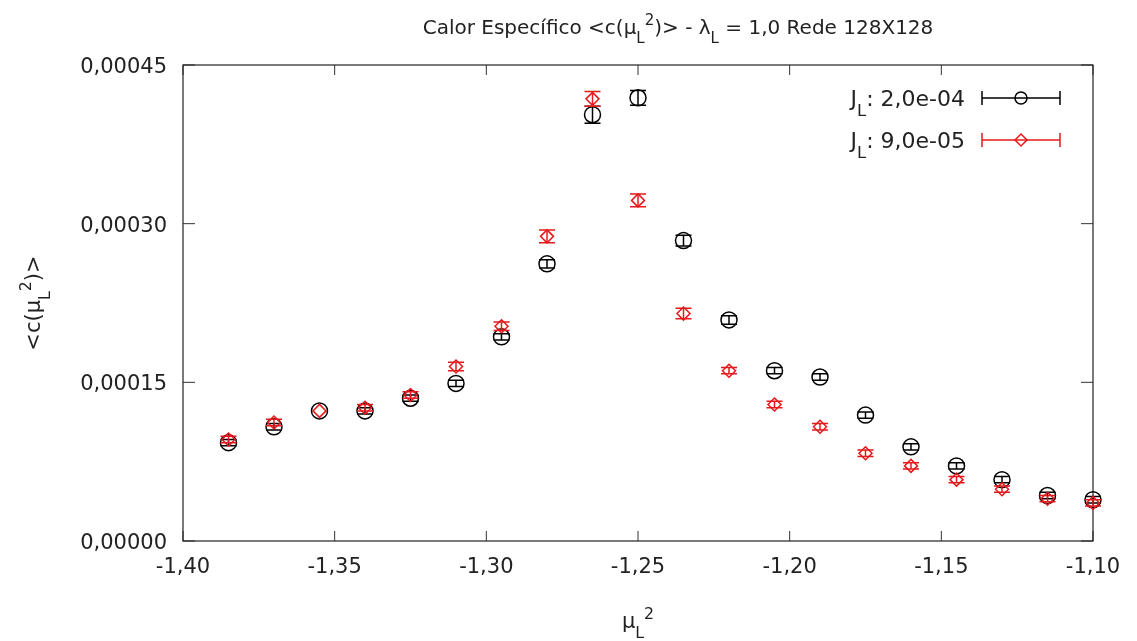  What do you see at coordinates (123, 66) in the screenshot?
I see `y-tick-label: 0,00045` at bounding box center [123, 66].